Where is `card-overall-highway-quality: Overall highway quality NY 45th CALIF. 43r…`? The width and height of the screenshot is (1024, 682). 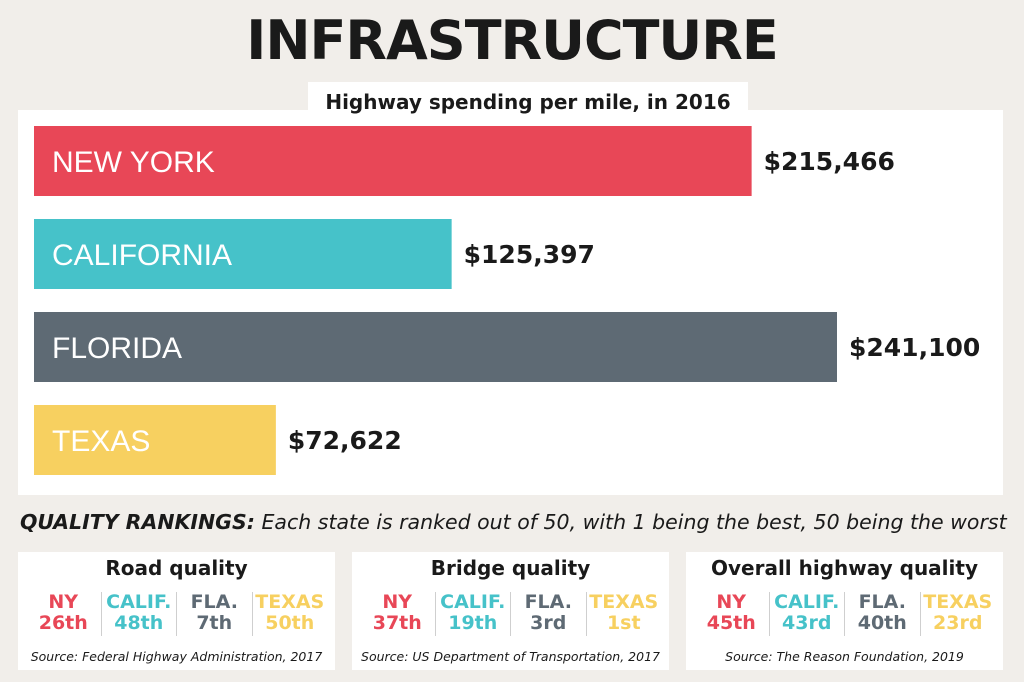 card-overall-highway-quality: Overall highway quality NY 45th CALIF. 43r… is located at coordinates (844, 611).